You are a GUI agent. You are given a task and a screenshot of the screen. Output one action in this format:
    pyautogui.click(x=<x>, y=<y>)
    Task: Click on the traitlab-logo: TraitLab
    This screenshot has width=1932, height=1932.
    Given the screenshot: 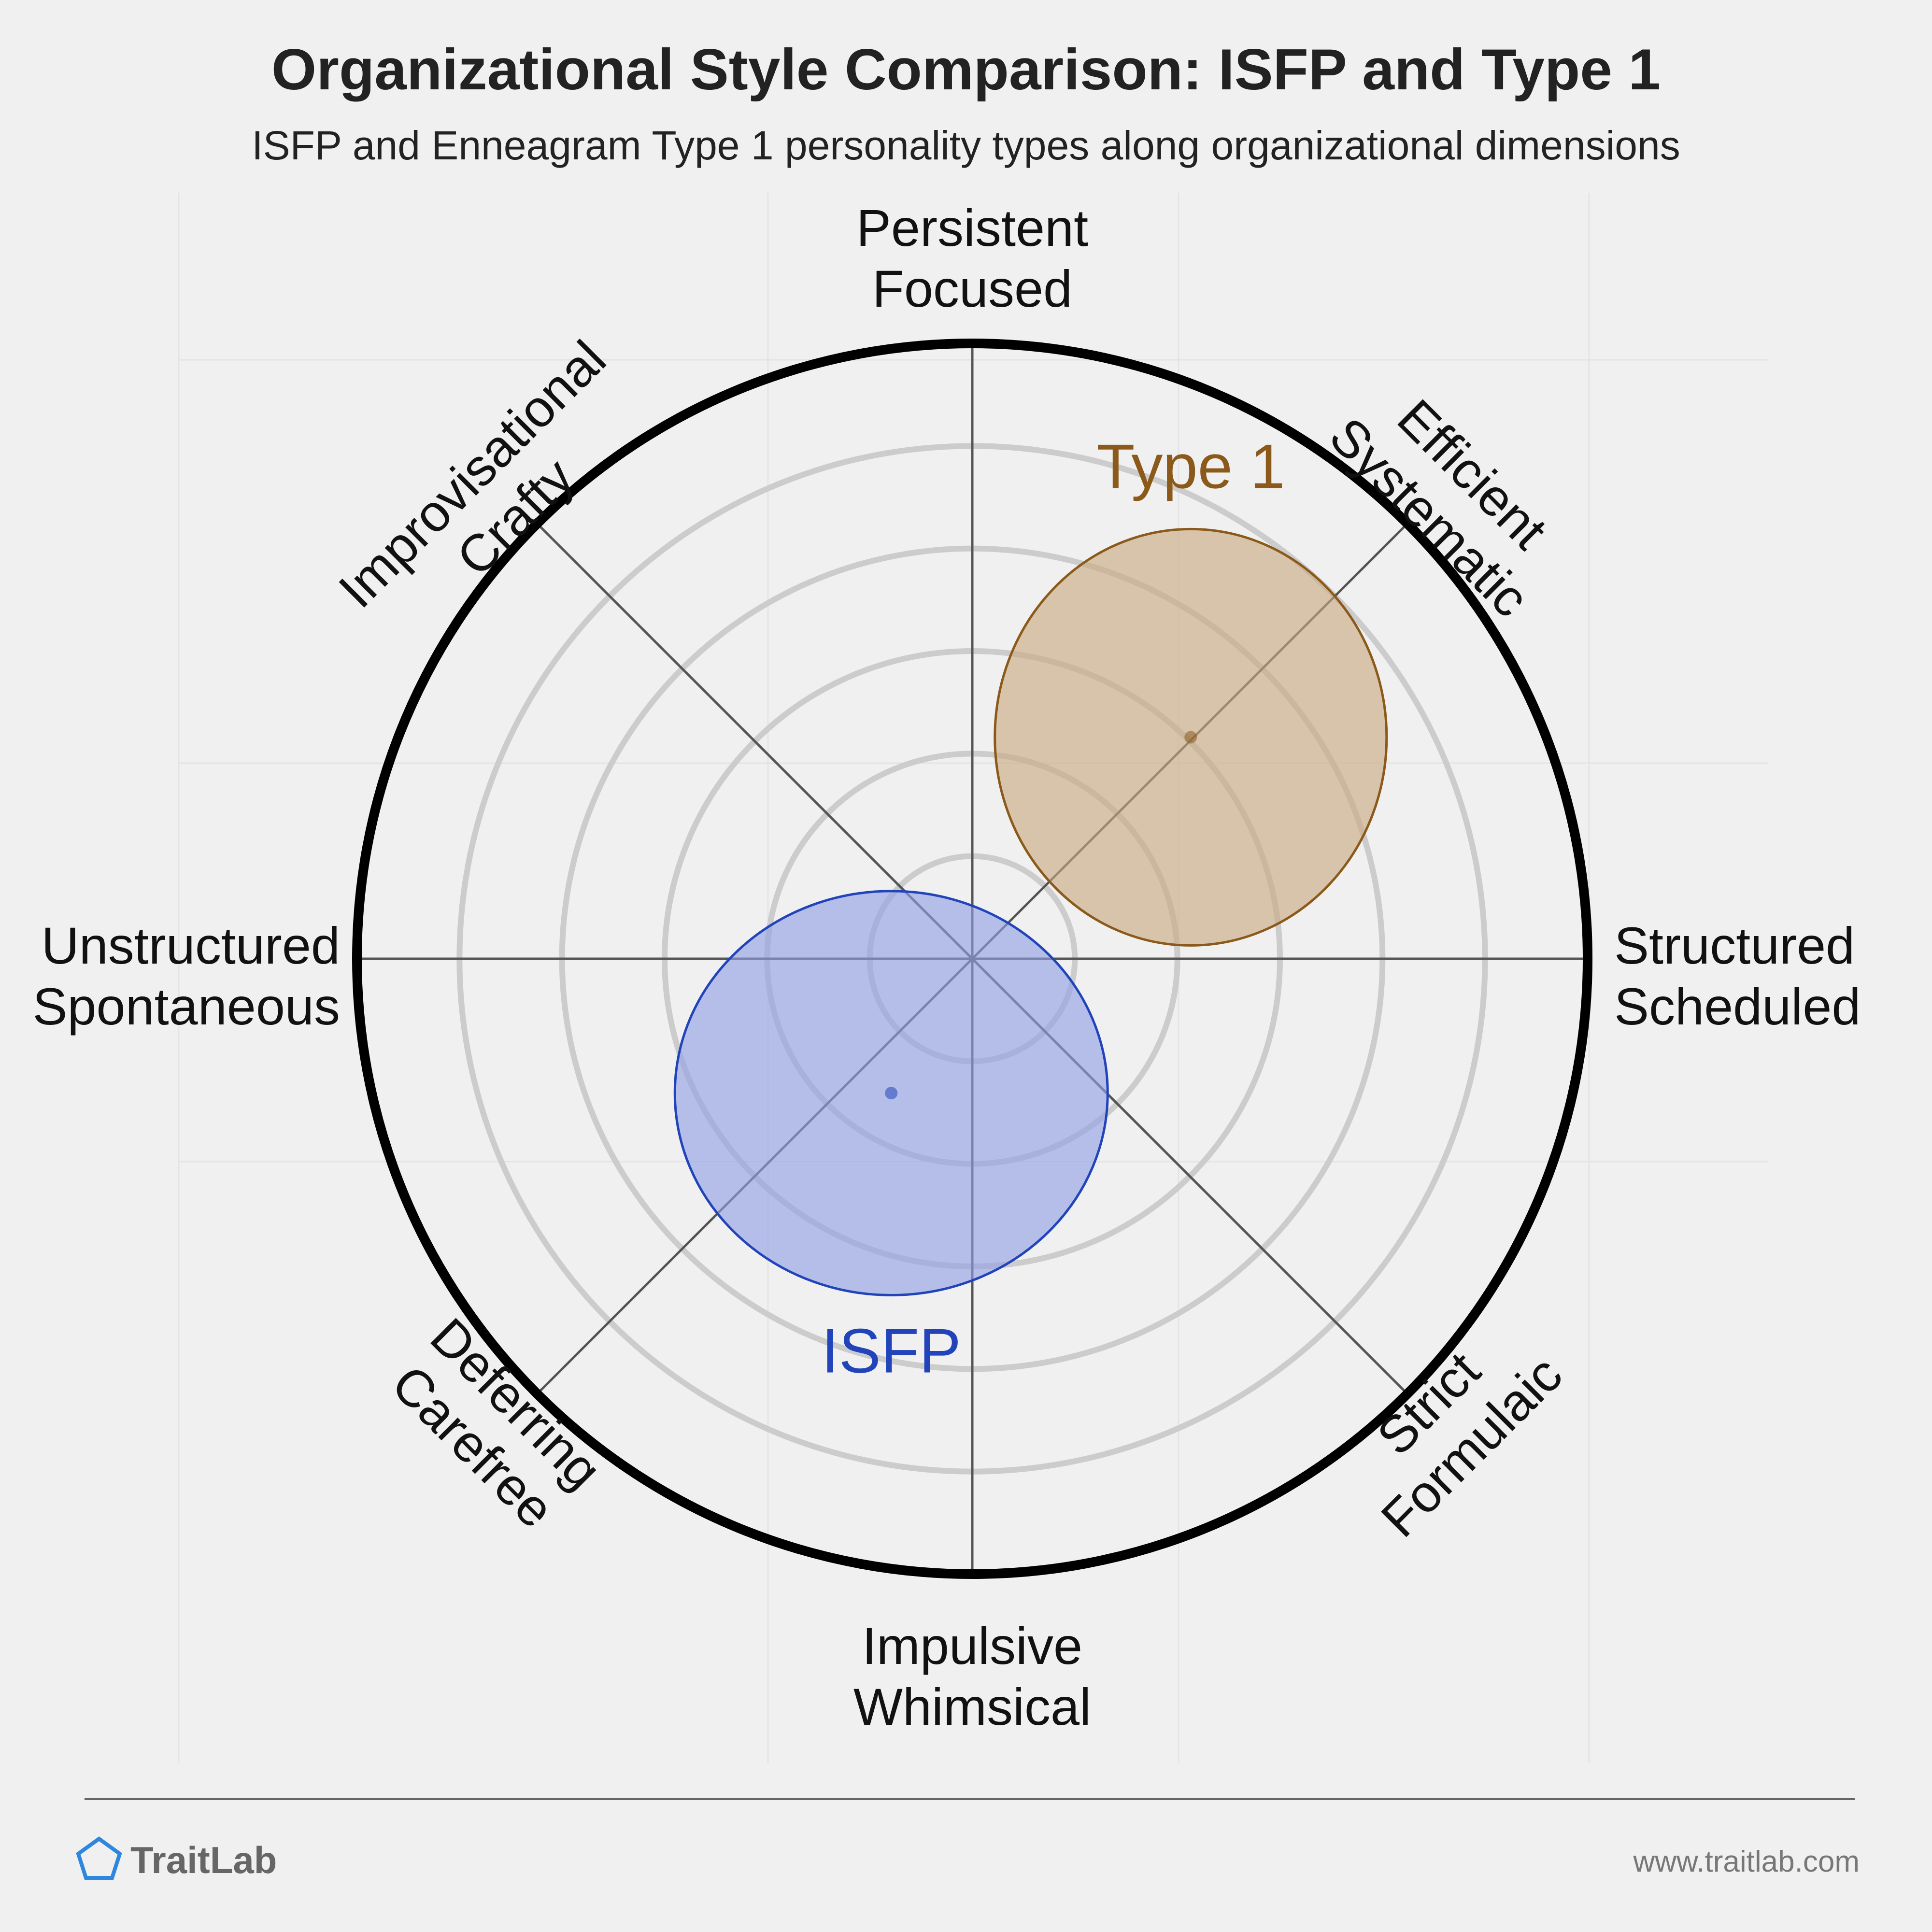 What is the action you would take?
    pyautogui.click(x=176, y=1858)
    